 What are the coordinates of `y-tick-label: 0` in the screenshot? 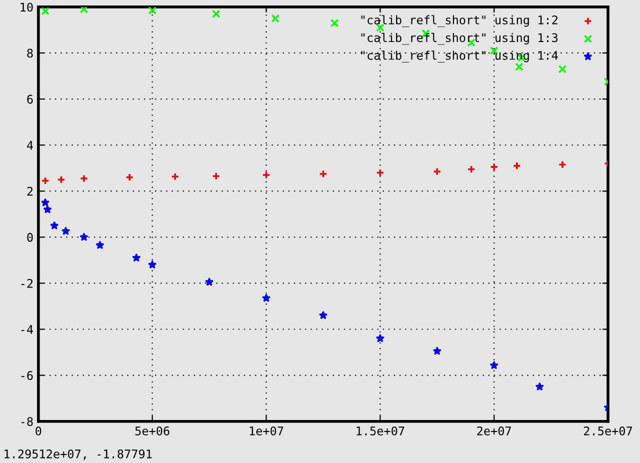 It's located at (30, 237).